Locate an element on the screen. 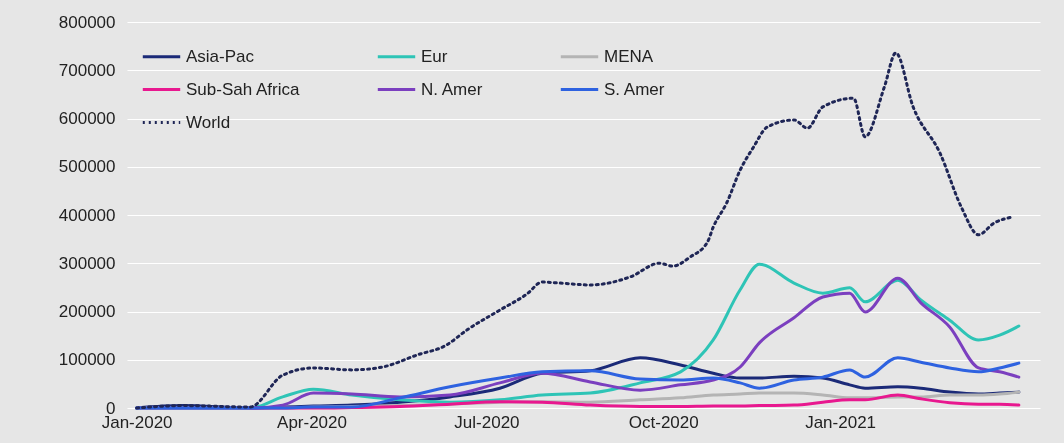  y-tick-label: 500000 is located at coordinates (87, 167).